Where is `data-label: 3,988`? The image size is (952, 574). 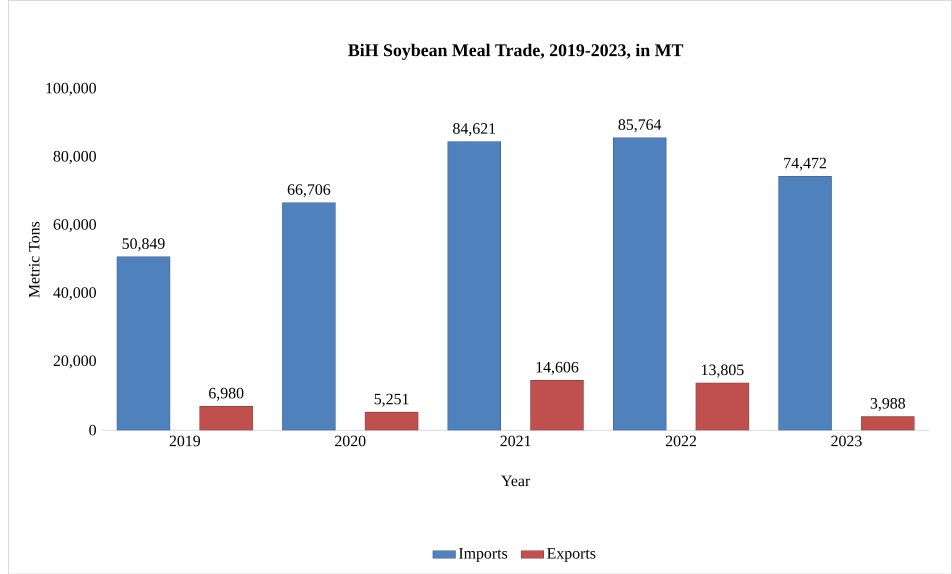
data-label: 3,988 is located at coordinates (888, 404).